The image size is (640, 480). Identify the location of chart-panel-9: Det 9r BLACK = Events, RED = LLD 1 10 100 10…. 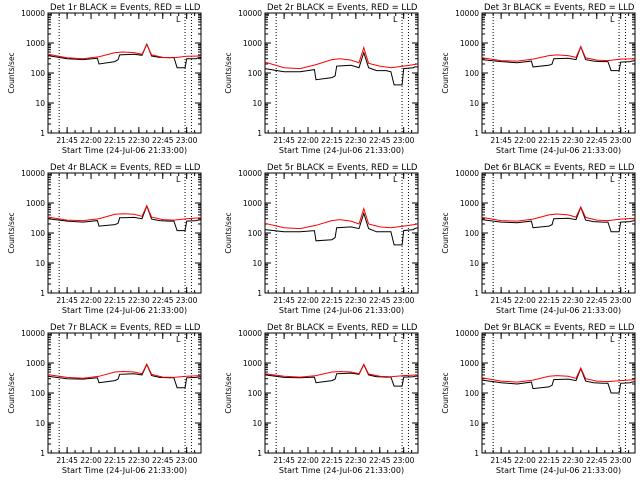
(538, 399).